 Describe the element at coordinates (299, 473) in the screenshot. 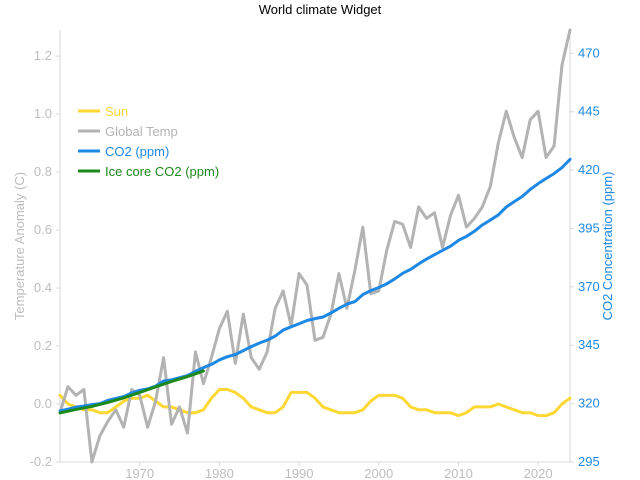

I see `x-tick-label: 1990` at that location.